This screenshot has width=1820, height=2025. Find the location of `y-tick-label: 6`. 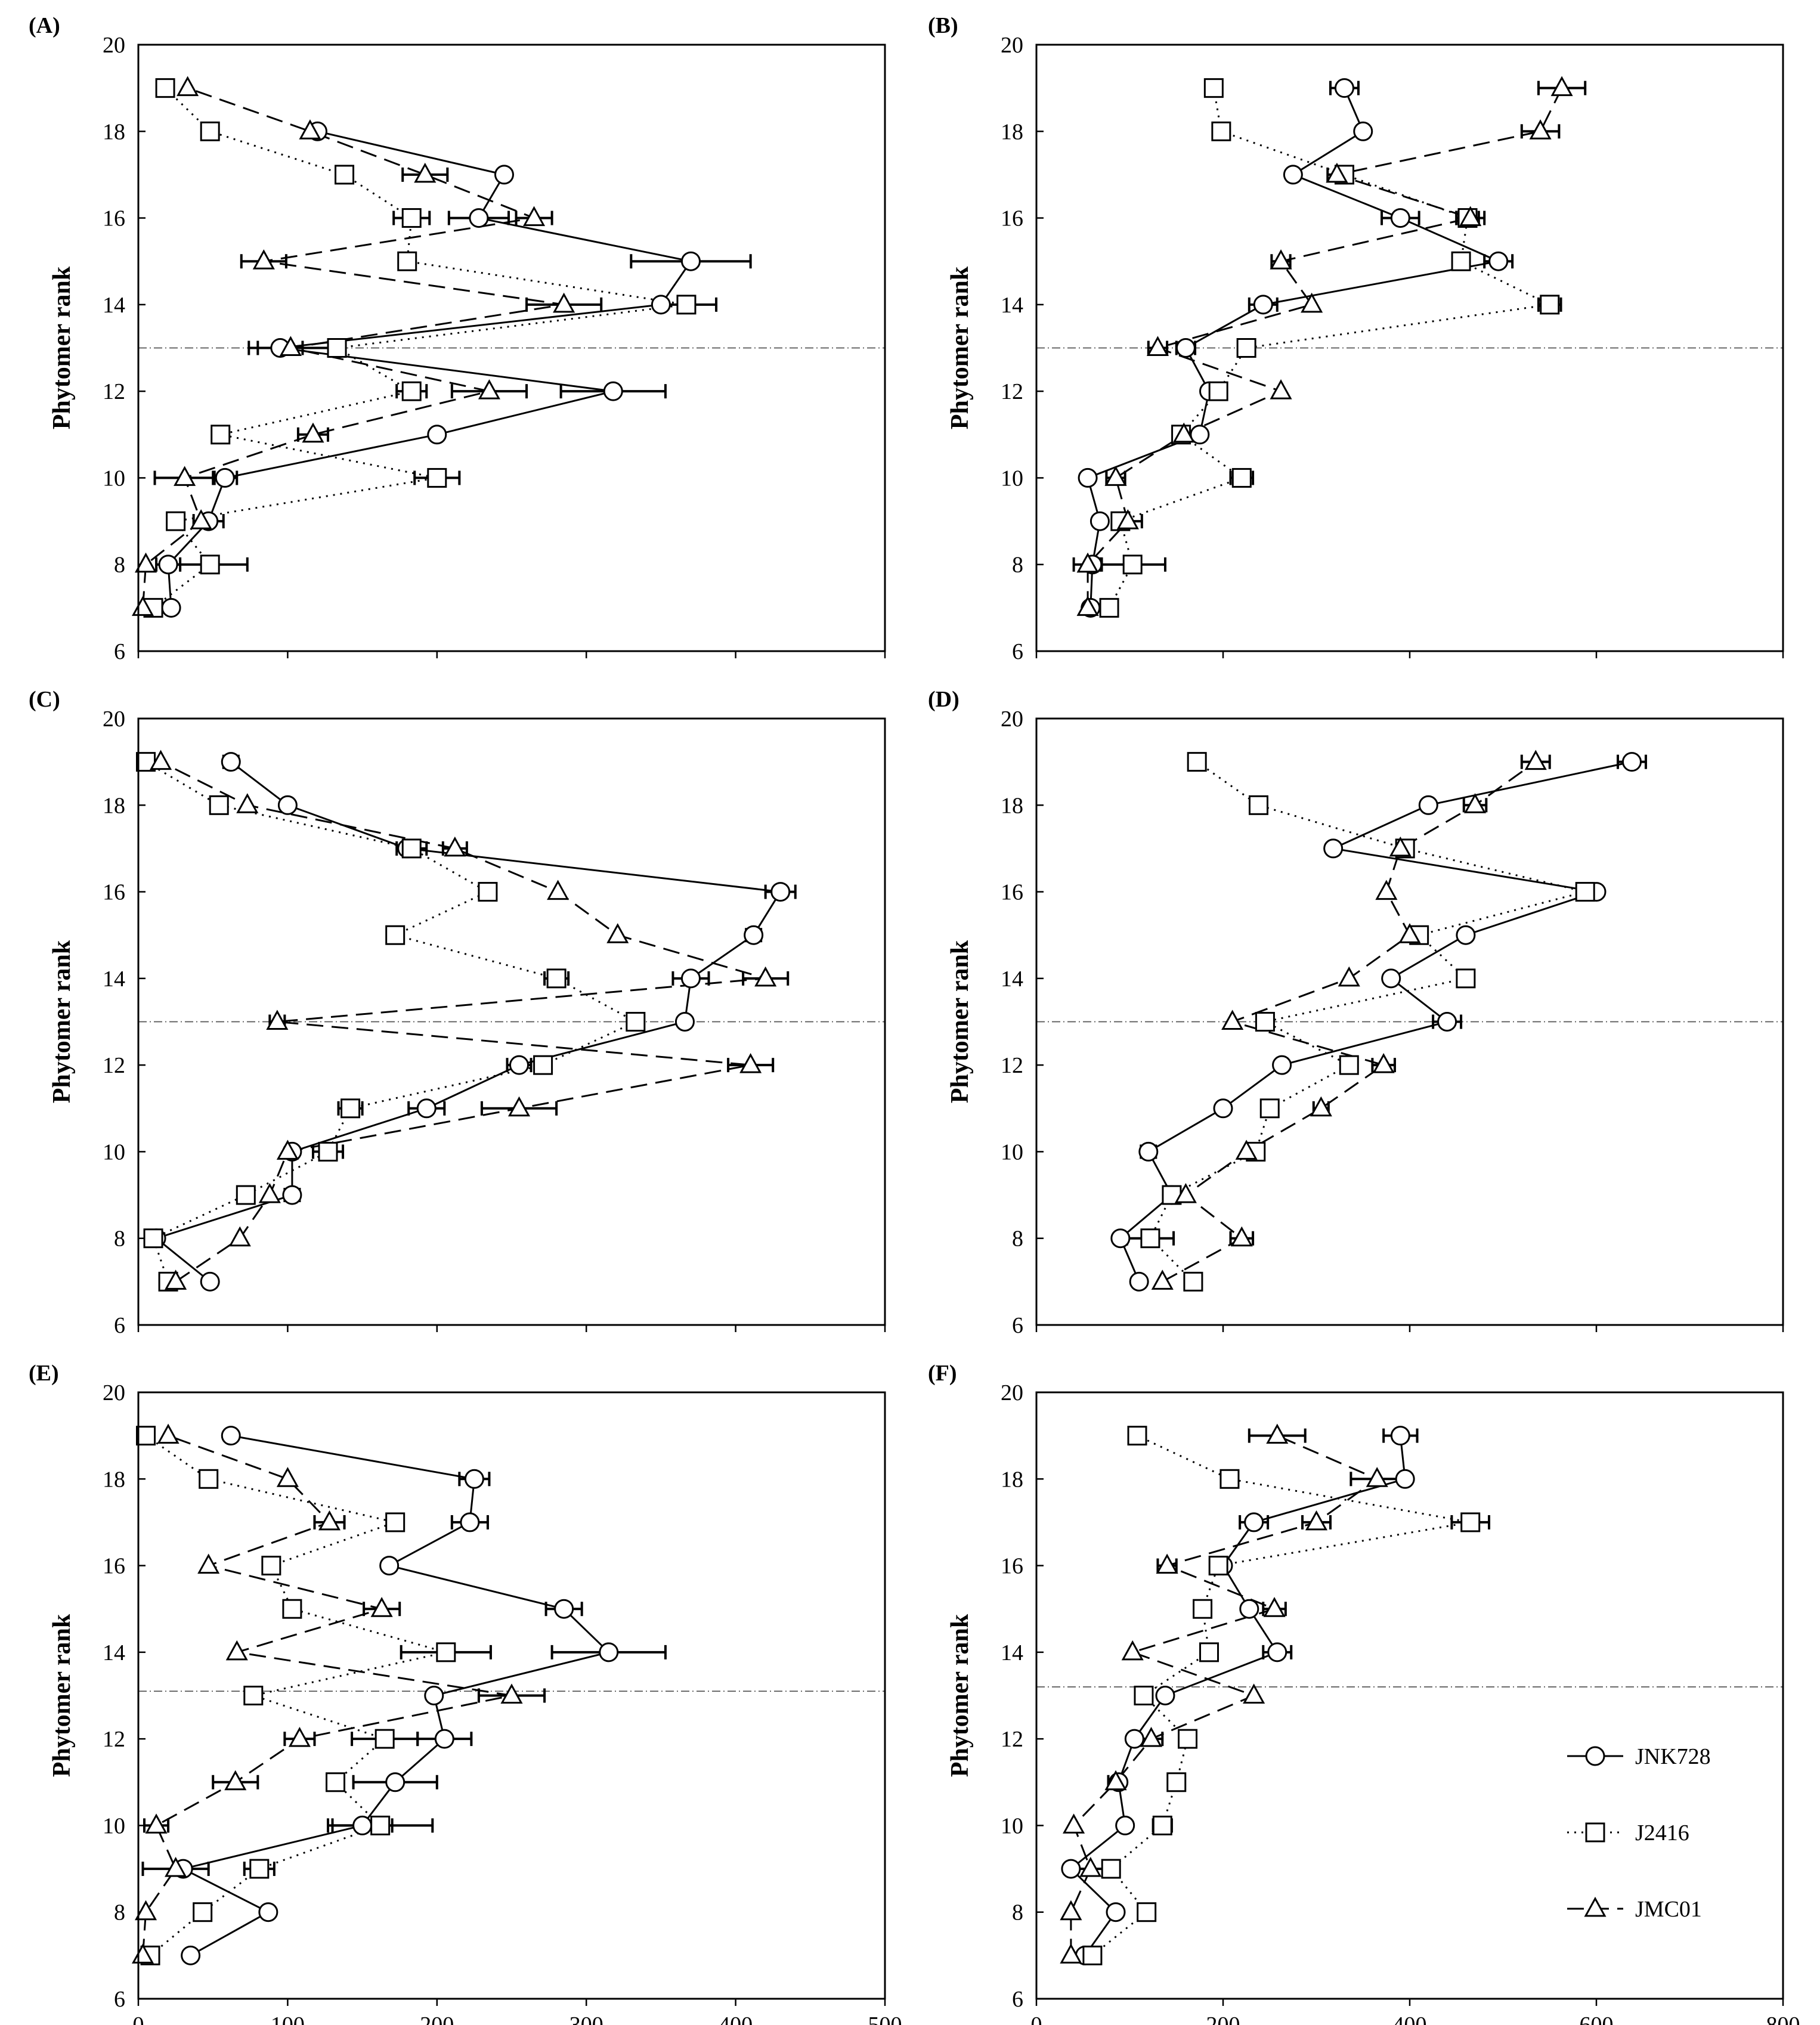

y-tick-label: 6 is located at coordinates (1017, 1999).